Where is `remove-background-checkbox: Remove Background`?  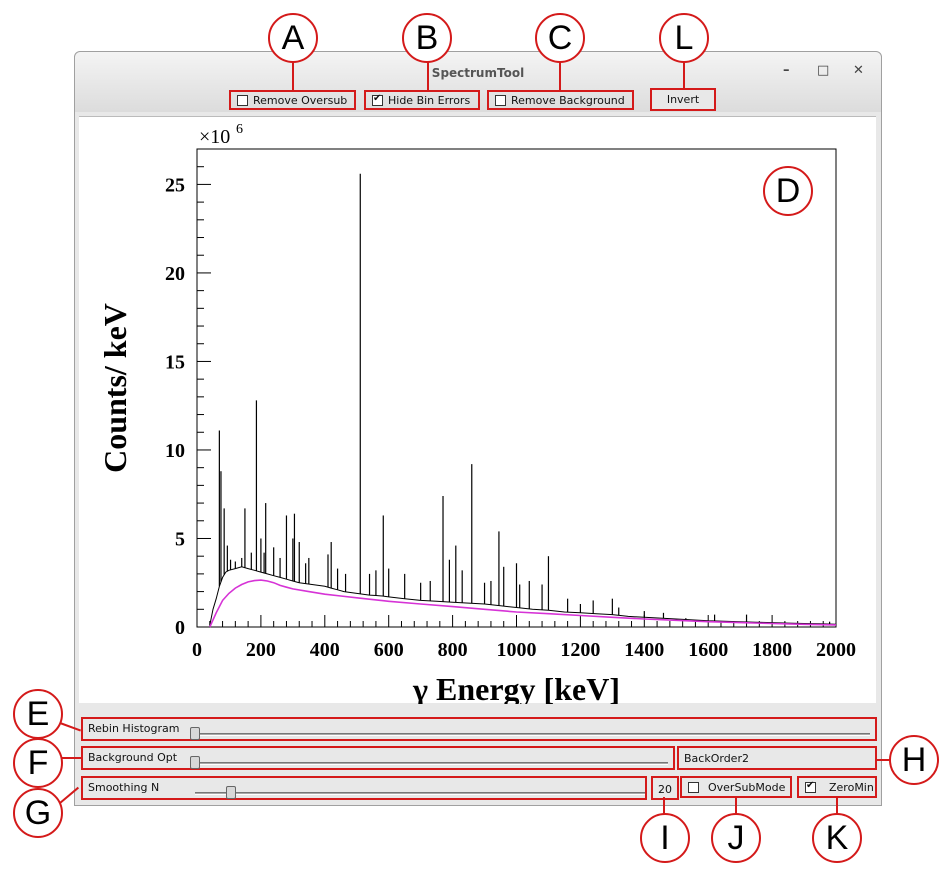
remove-background-checkbox: Remove Background is located at coordinates (560, 100).